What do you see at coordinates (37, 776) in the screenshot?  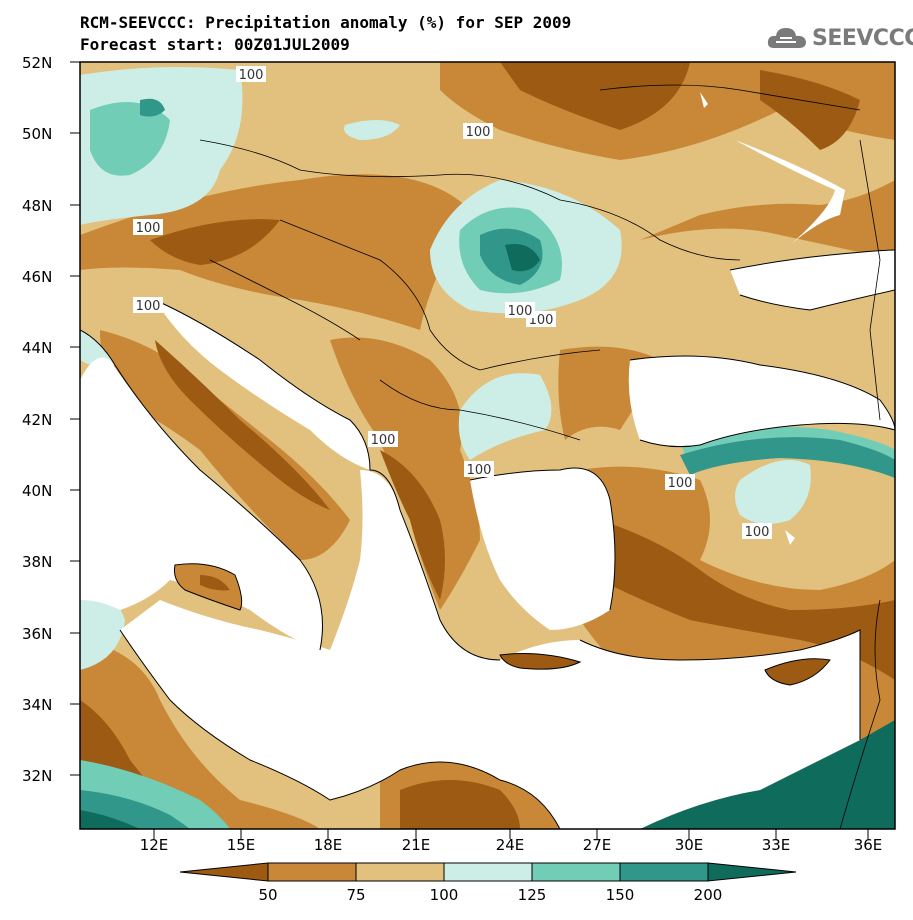 I see `lat-label-32n: 32N` at bounding box center [37, 776].